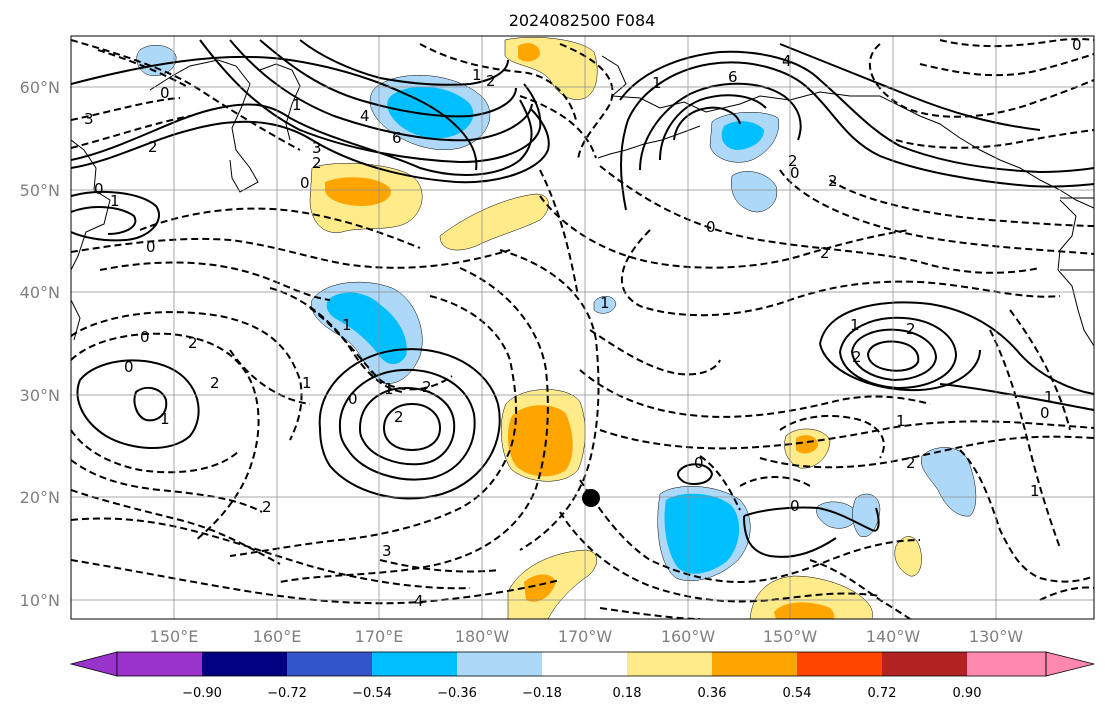 The image size is (1105, 712). Describe the element at coordinates (893, 636) in the screenshot. I see `lon-label: 140°W` at that location.